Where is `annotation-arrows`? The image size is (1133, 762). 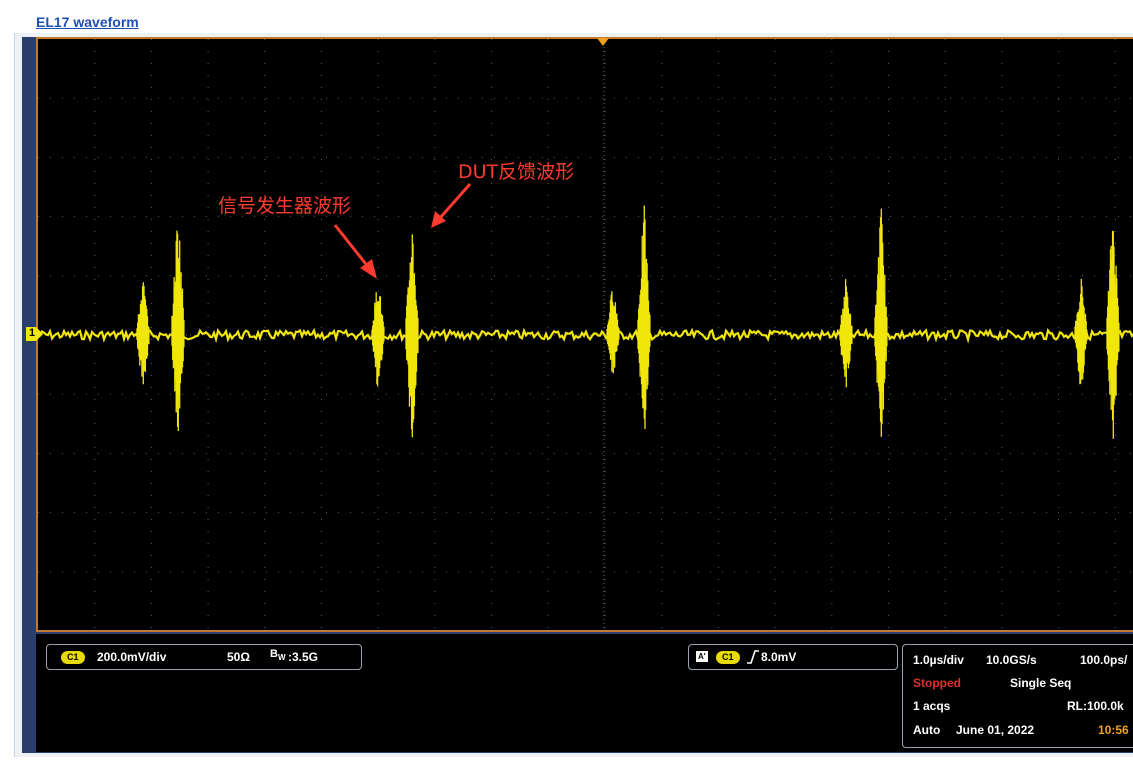
annotation-arrows is located at coordinates (402, 231).